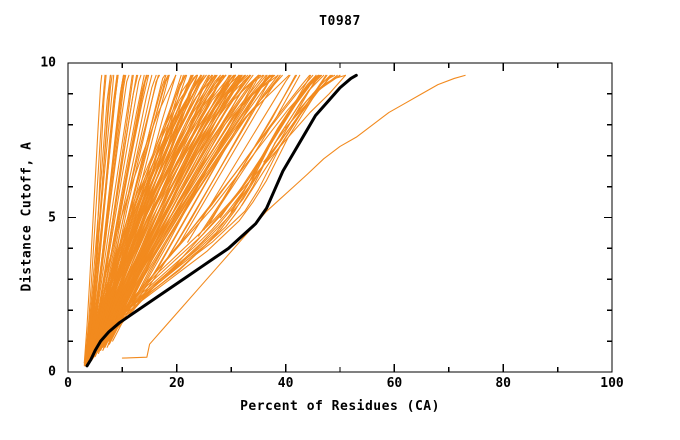 The image size is (680, 440). What do you see at coordinates (612, 383) in the screenshot?
I see `x-tick-label: 100` at bounding box center [612, 383].